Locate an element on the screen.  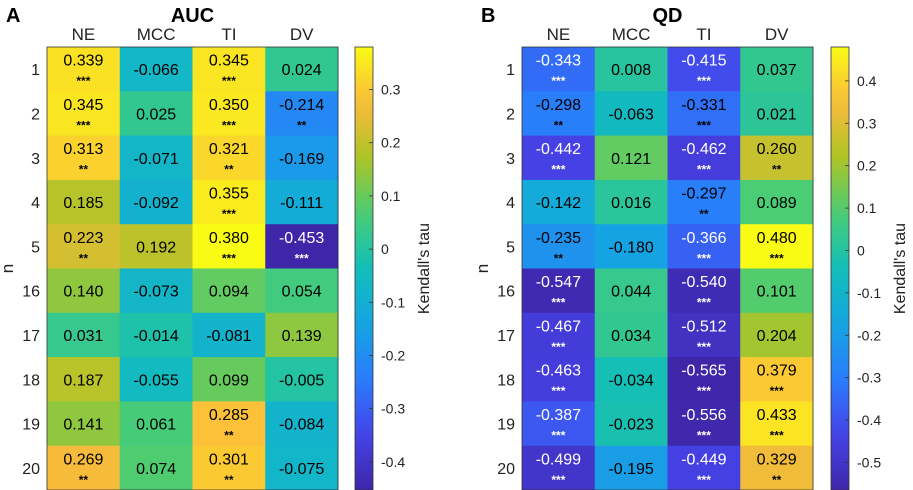
cell-value-label: -0.071 is located at coordinates (155, 159).